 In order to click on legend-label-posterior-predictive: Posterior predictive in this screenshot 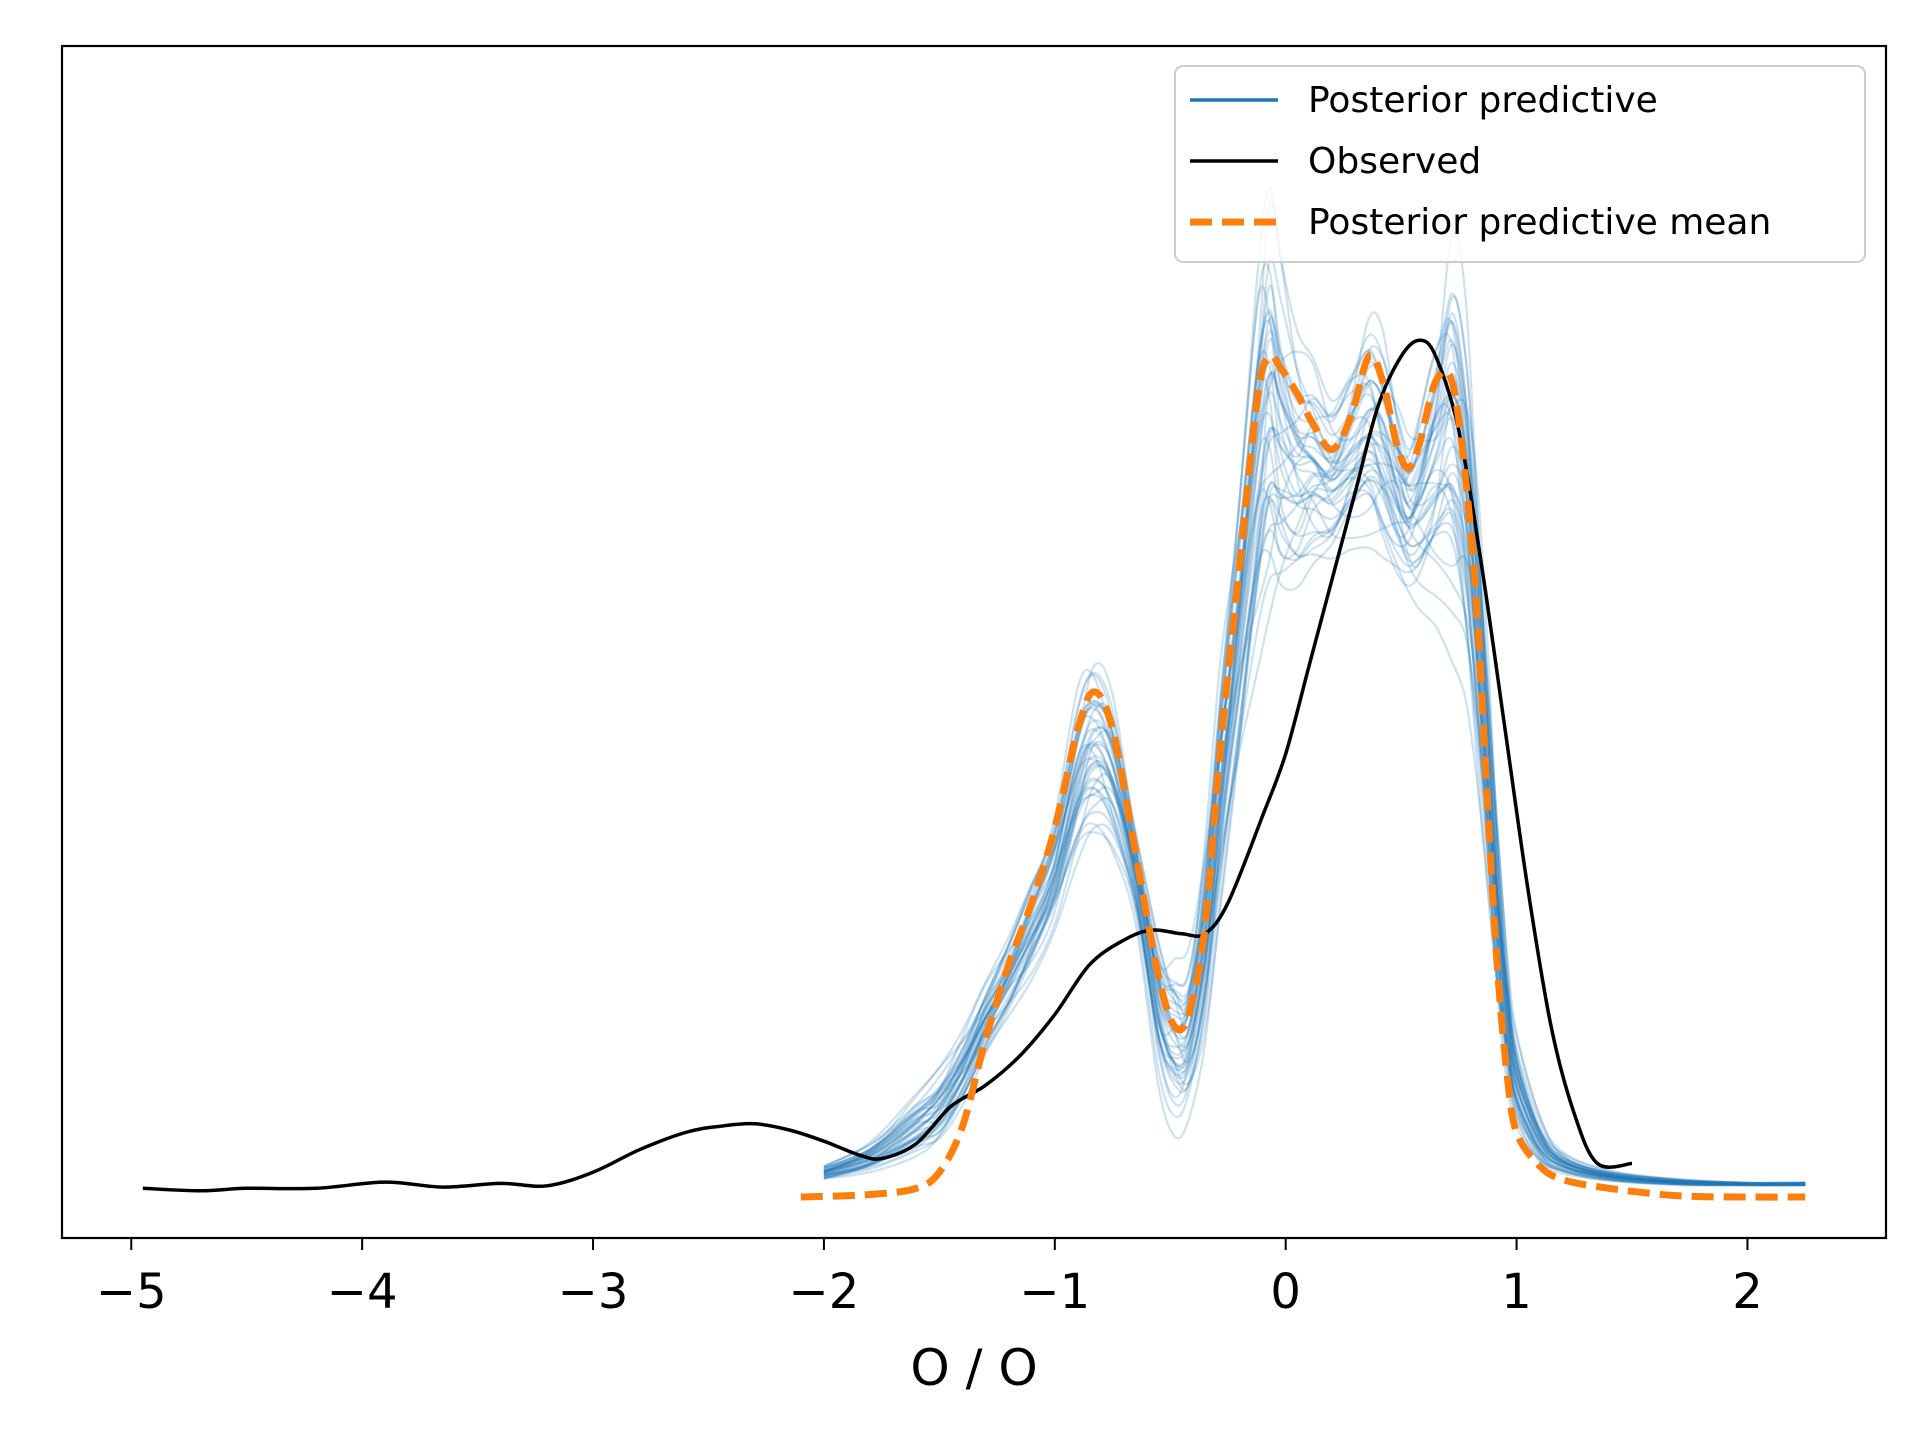, I will do `click(1483, 100)`.